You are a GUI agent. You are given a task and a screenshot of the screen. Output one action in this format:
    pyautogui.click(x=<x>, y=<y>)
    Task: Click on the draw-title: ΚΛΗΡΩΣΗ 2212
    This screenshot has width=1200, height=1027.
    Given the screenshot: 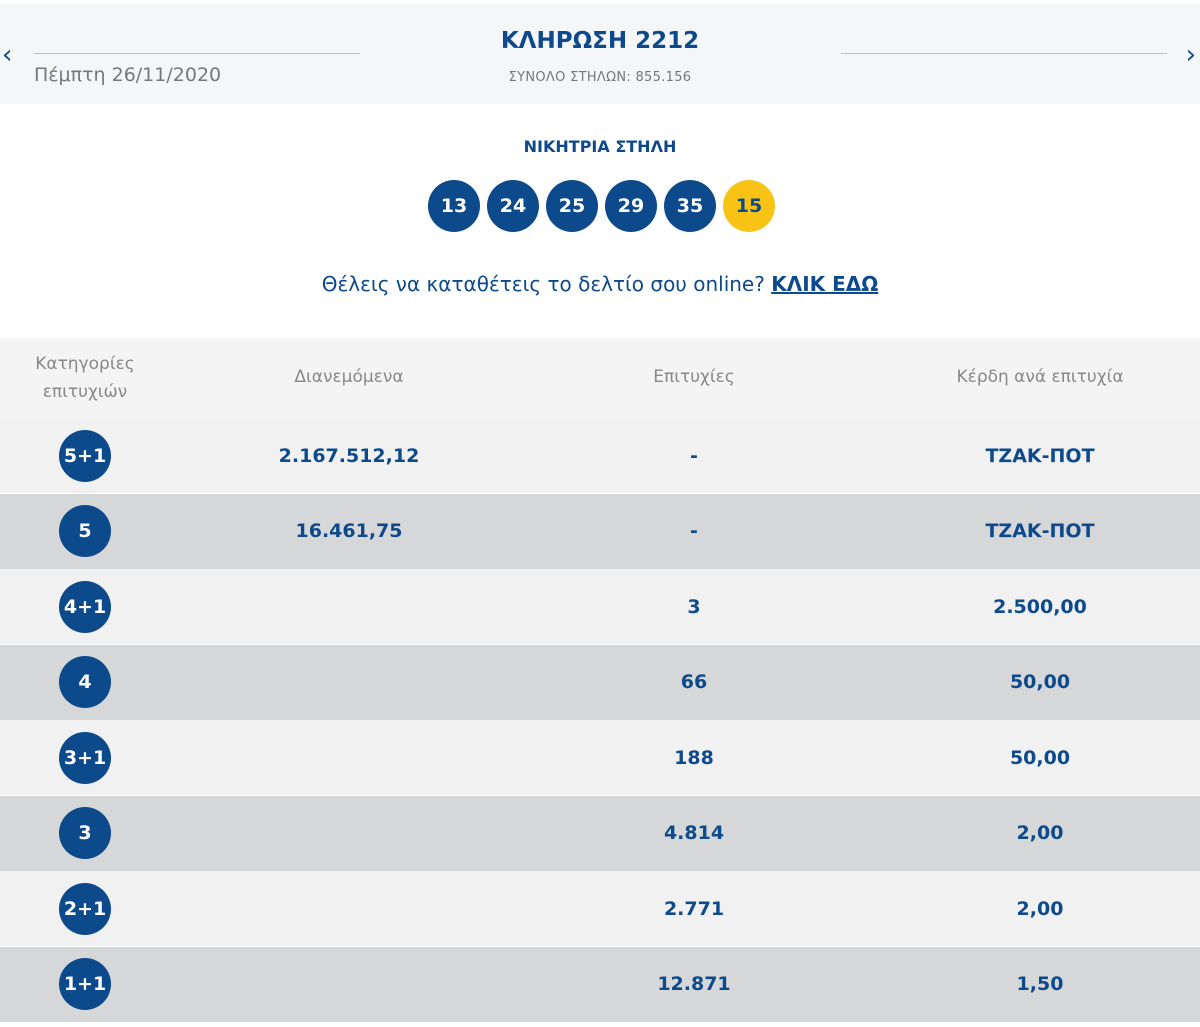 What is the action you would take?
    pyautogui.click(x=600, y=41)
    